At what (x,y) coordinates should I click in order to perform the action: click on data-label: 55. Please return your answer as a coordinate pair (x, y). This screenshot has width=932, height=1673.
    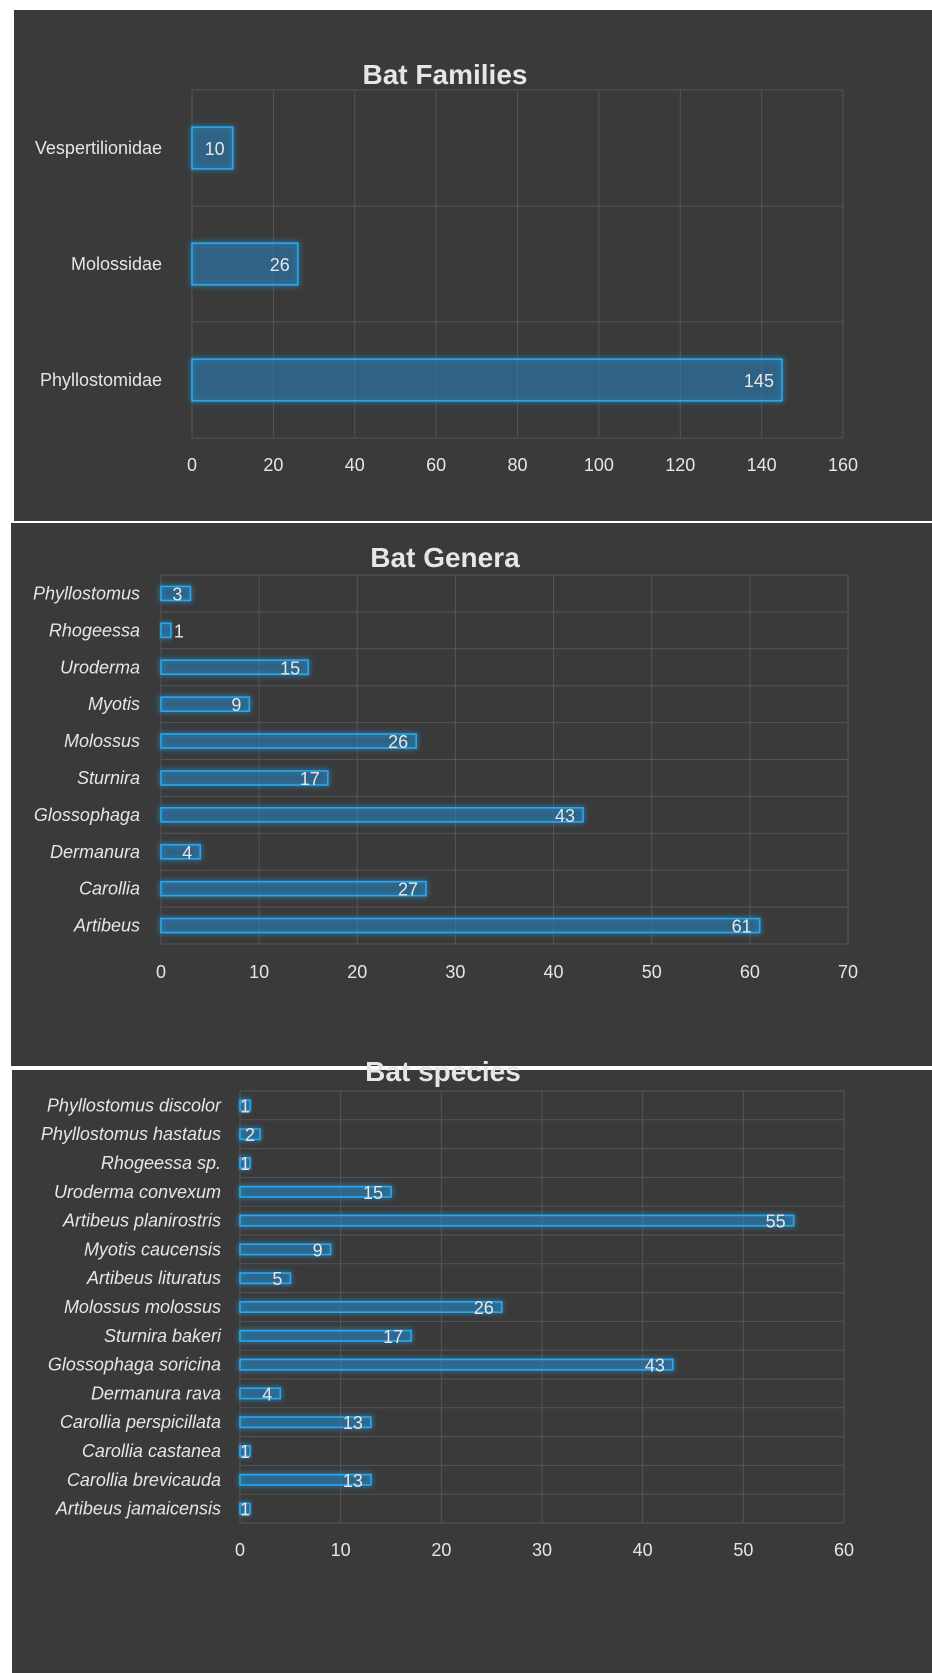
    Looking at the image, I should click on (776, 1222).